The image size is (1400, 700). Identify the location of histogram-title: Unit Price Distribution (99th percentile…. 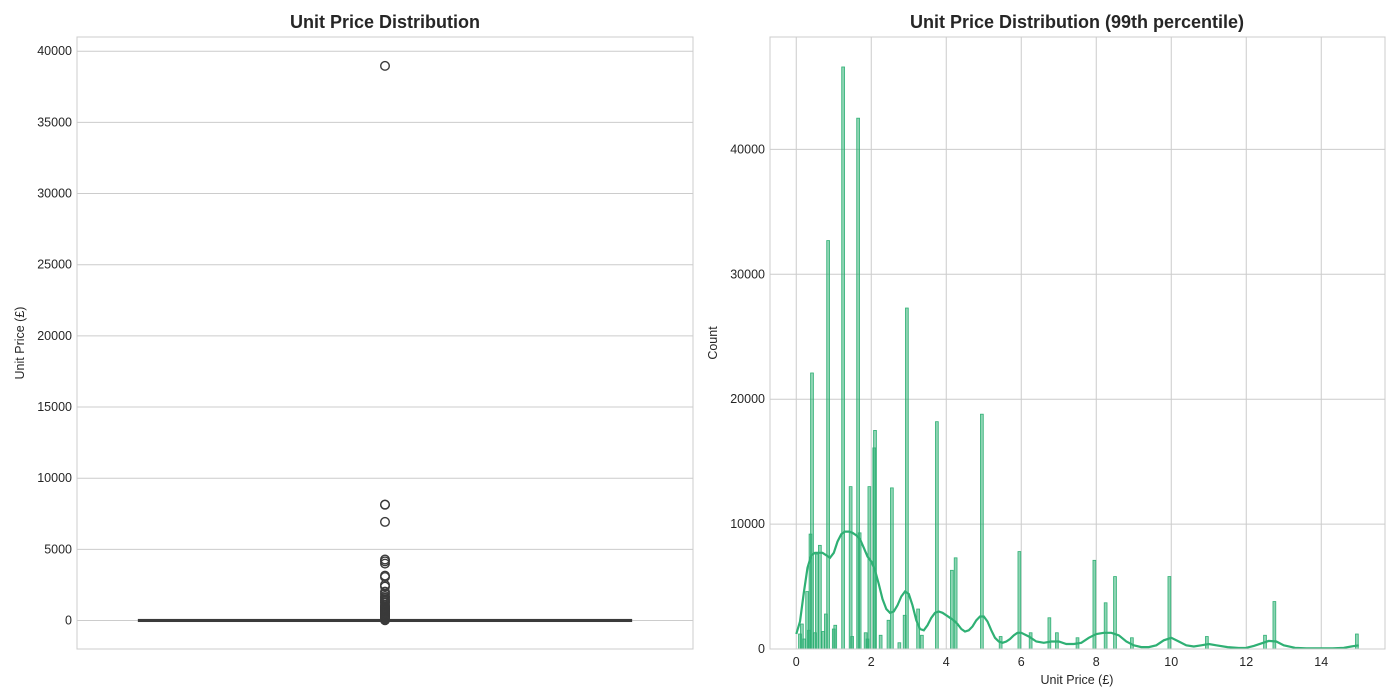
(1077, 22).